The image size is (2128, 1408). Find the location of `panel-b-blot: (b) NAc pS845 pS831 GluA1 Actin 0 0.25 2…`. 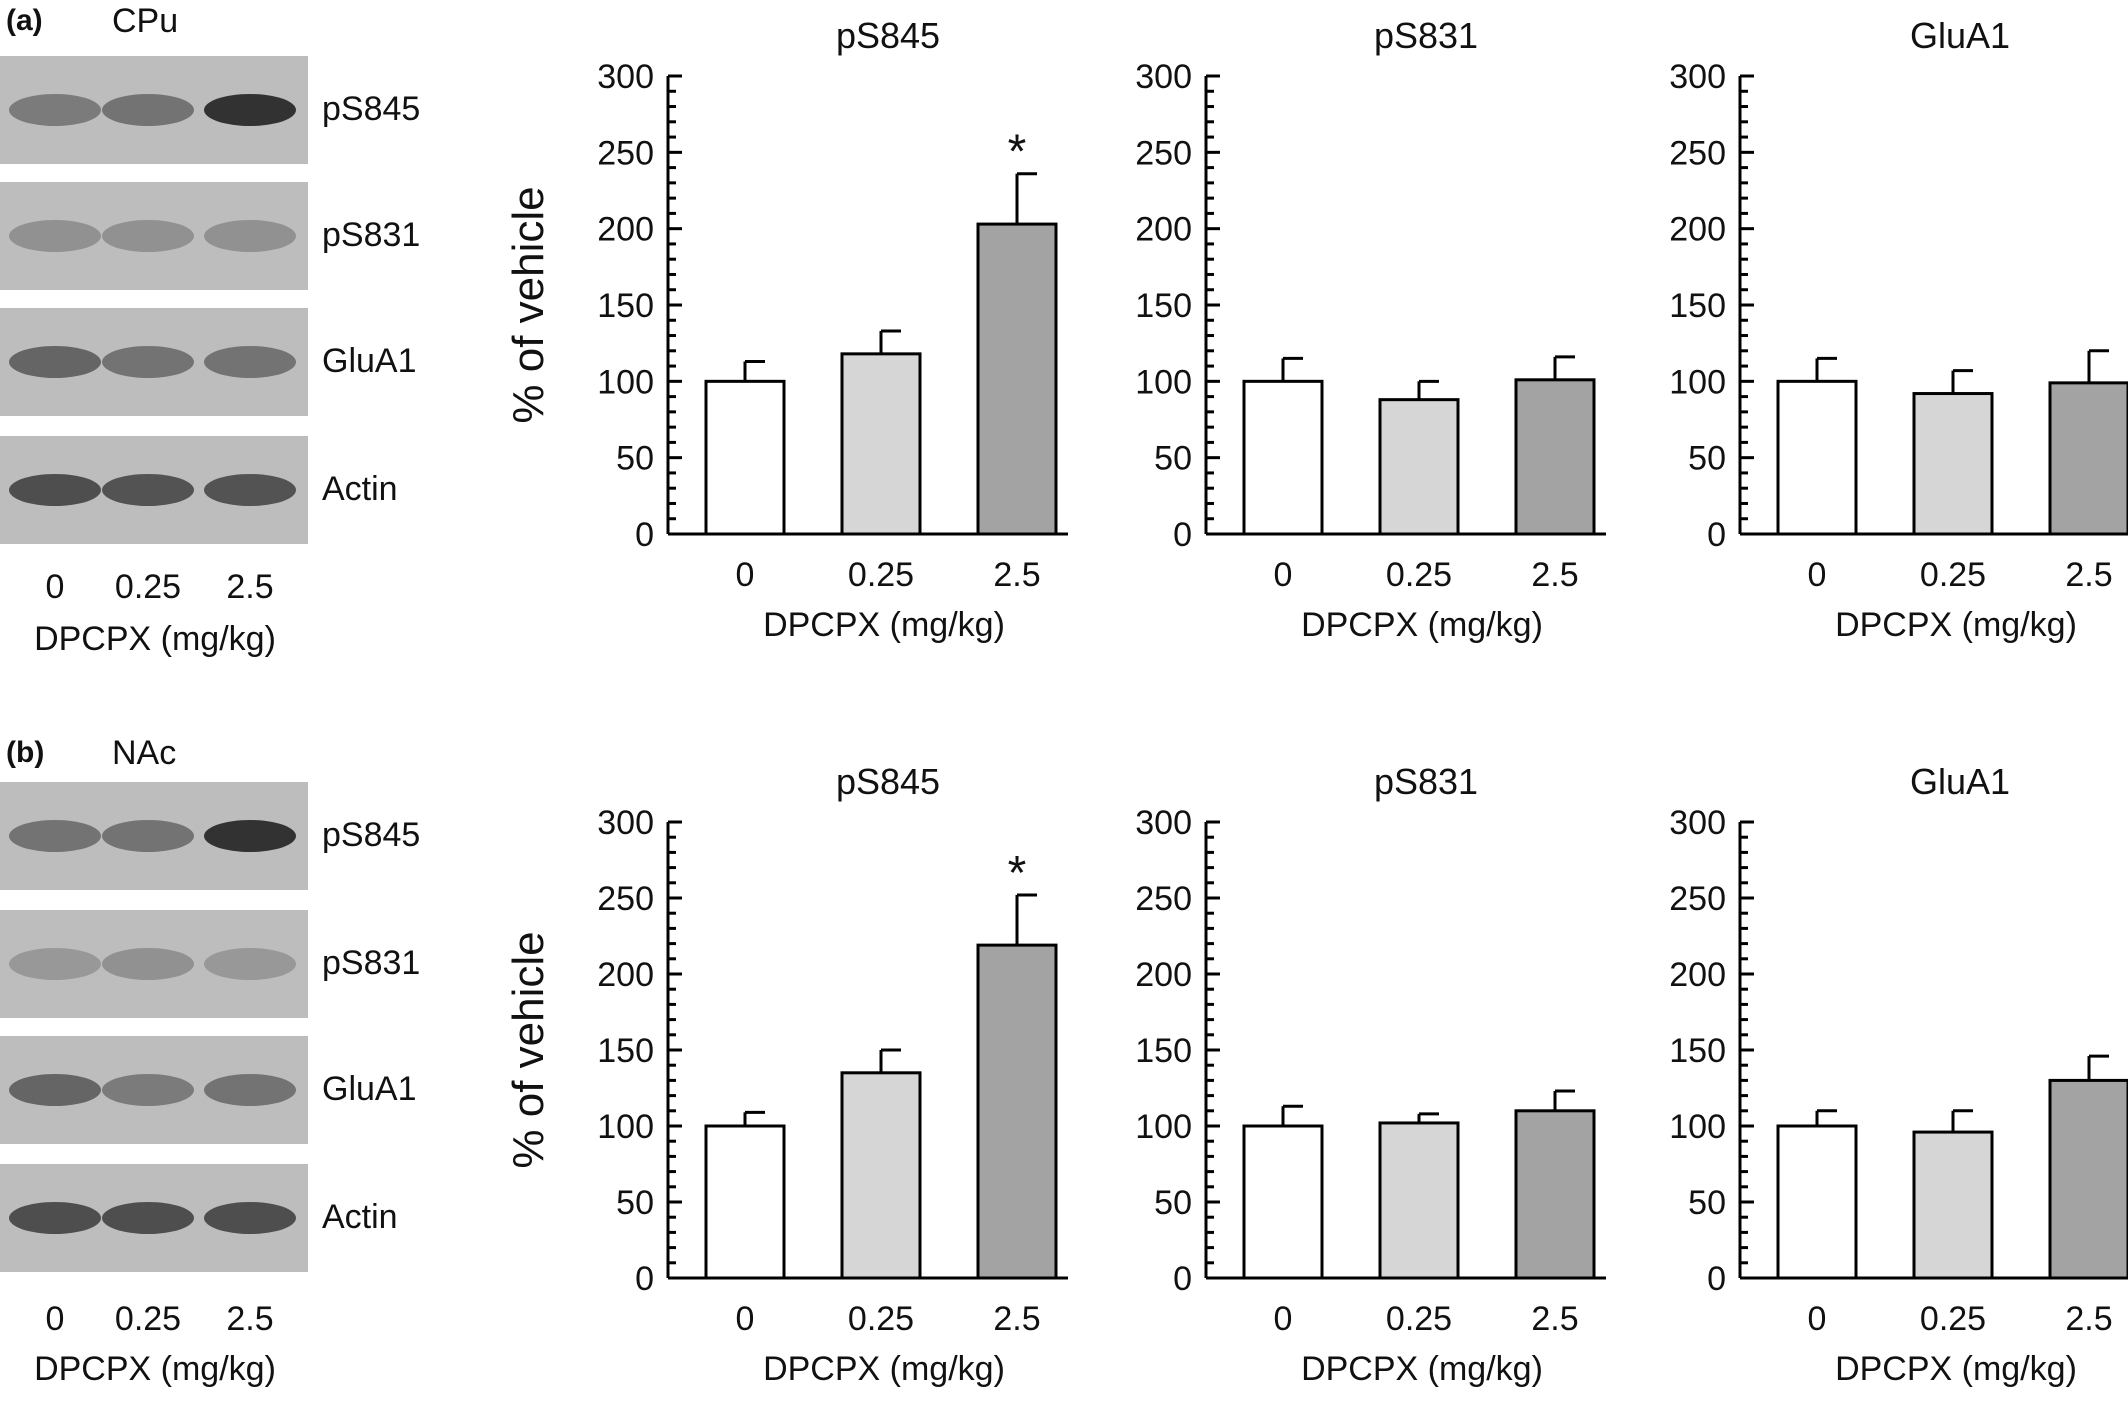

panel-b-blot: (b) NAc pS845 pS831 GluA1 Actin 0 0.25 2… is located at coordinates (210, 1061).